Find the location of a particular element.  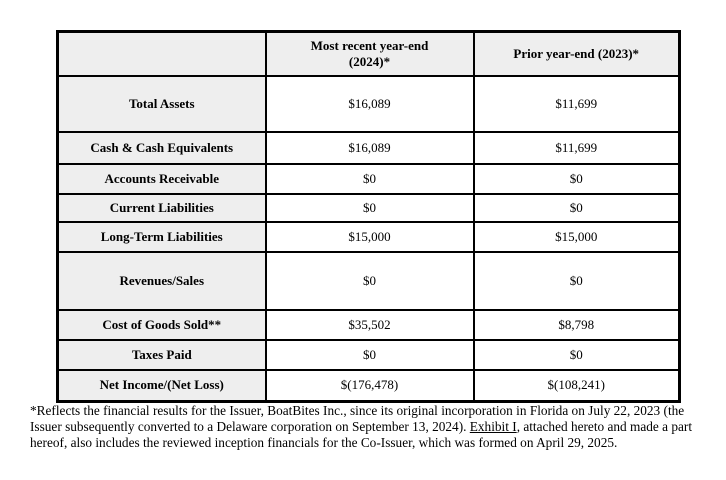

value-2023: $(108,241) is located at coordinates (576, 385).